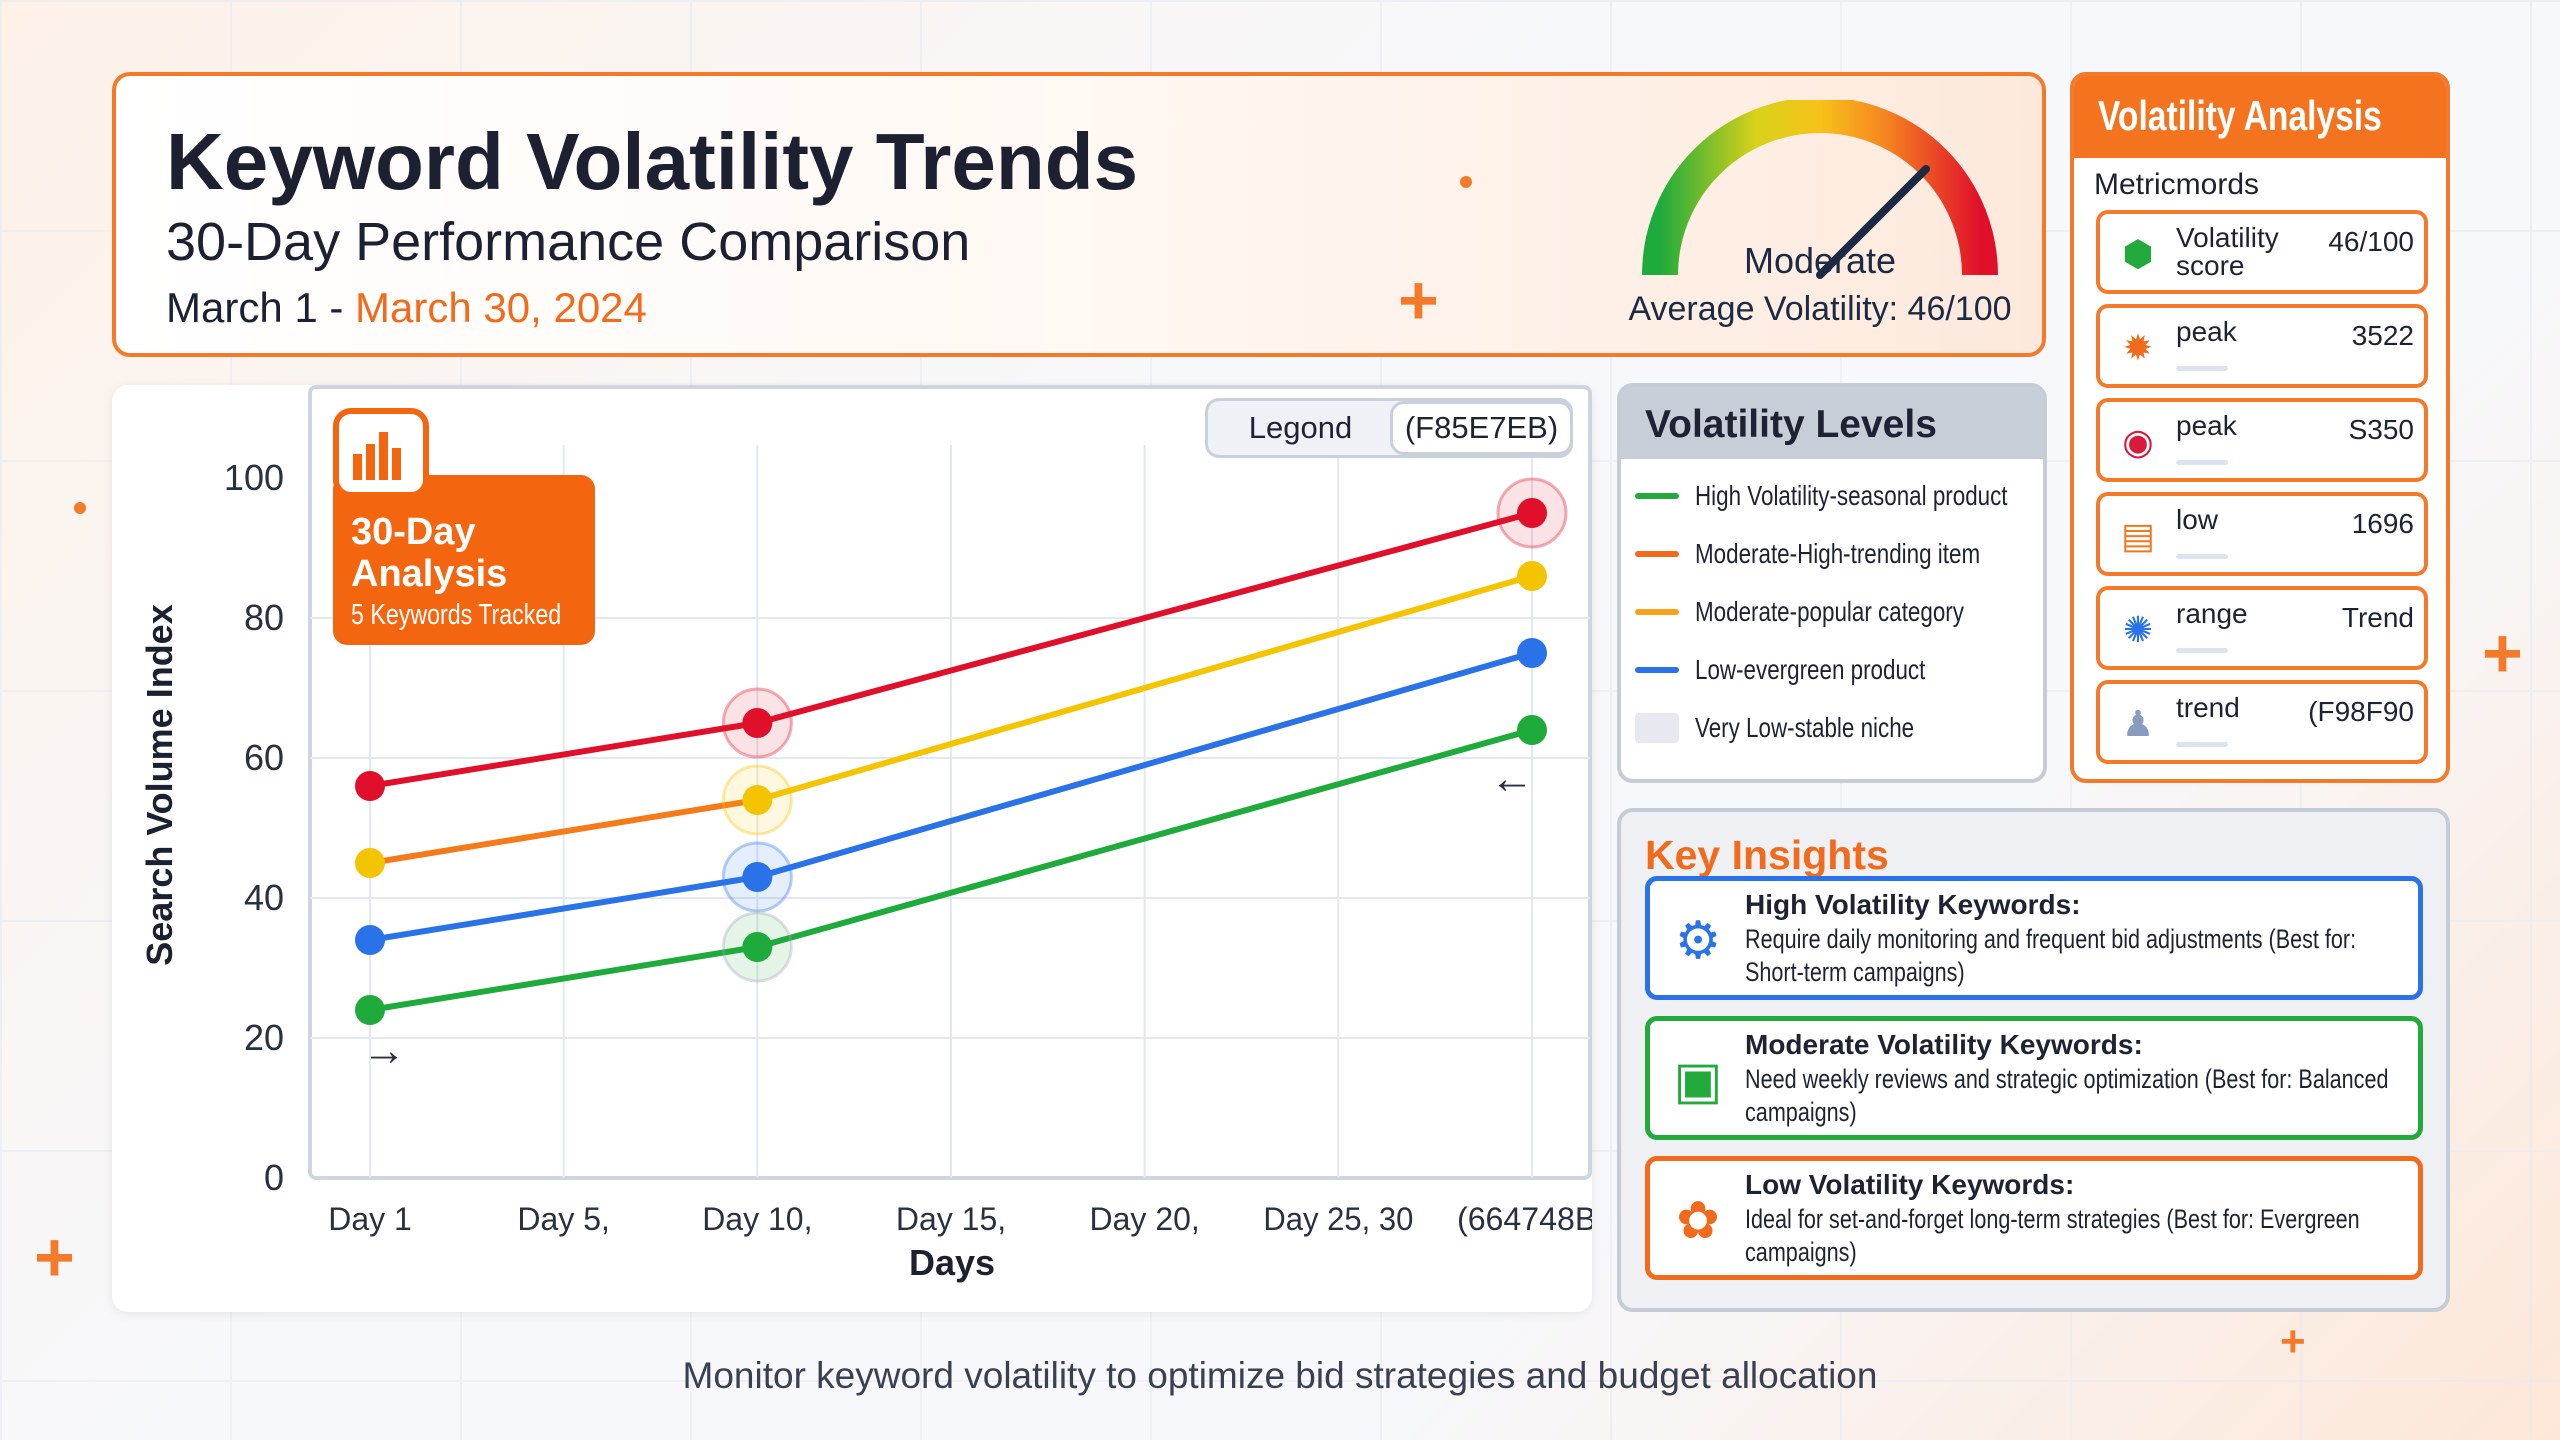 The height and width of the screenshot is (1440, 2560). What do you see at coordinates (274, 1177) in the screenshot?
I see `y-tick-label: 0` at bounding box center [274, 1177].